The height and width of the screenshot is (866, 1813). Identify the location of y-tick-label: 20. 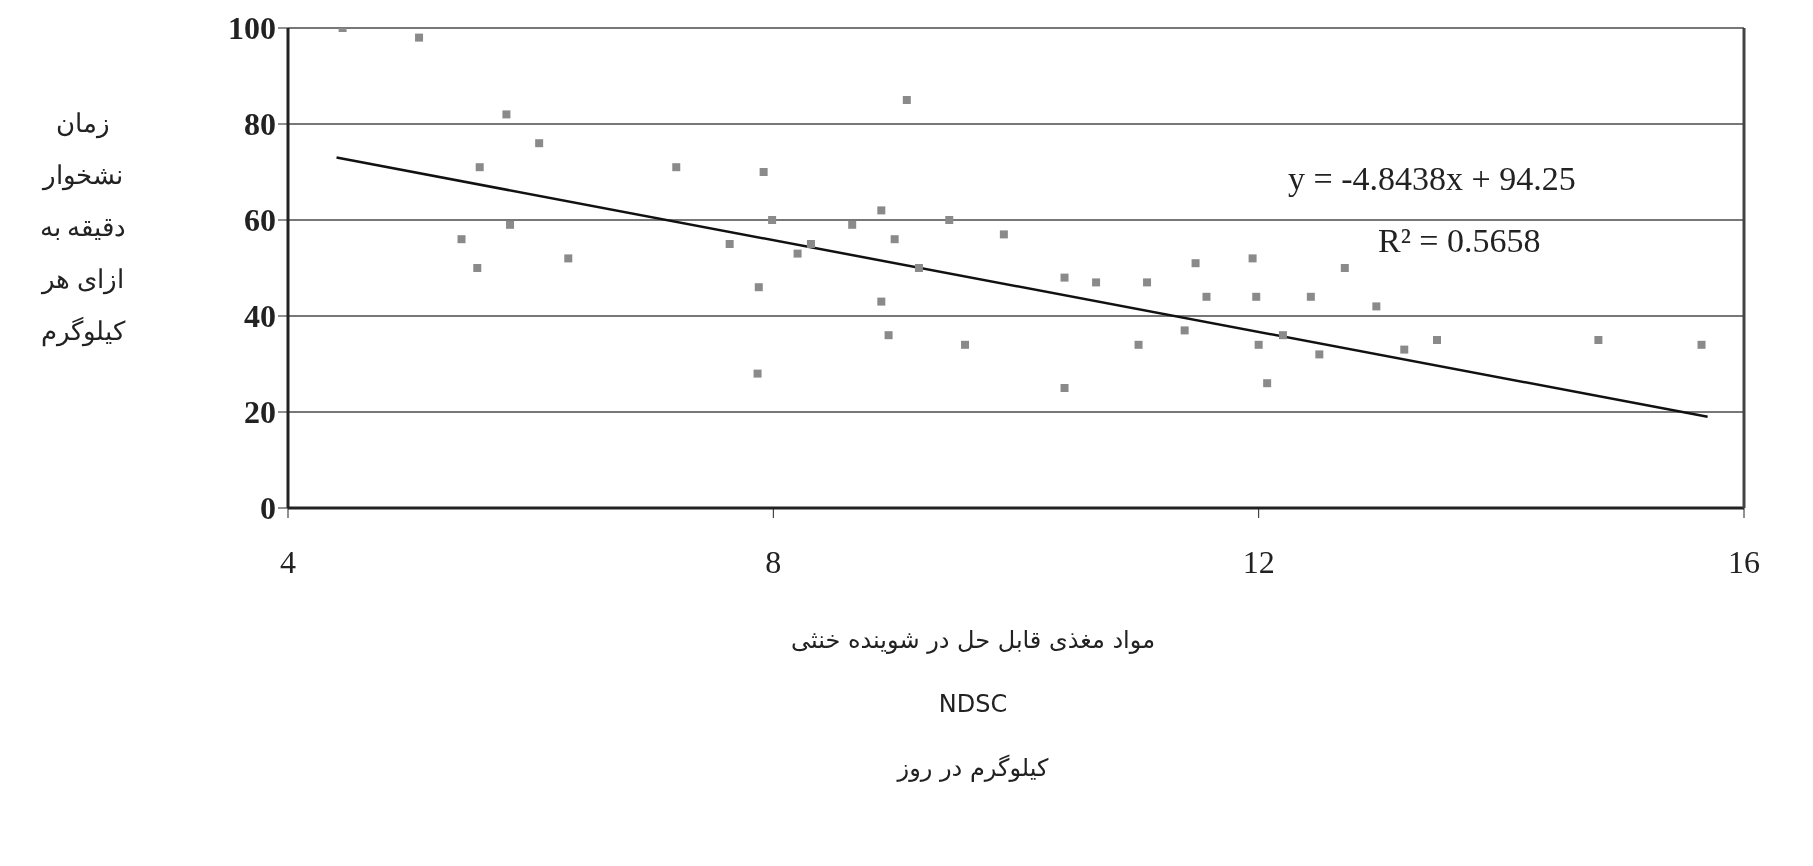
(260, 412).